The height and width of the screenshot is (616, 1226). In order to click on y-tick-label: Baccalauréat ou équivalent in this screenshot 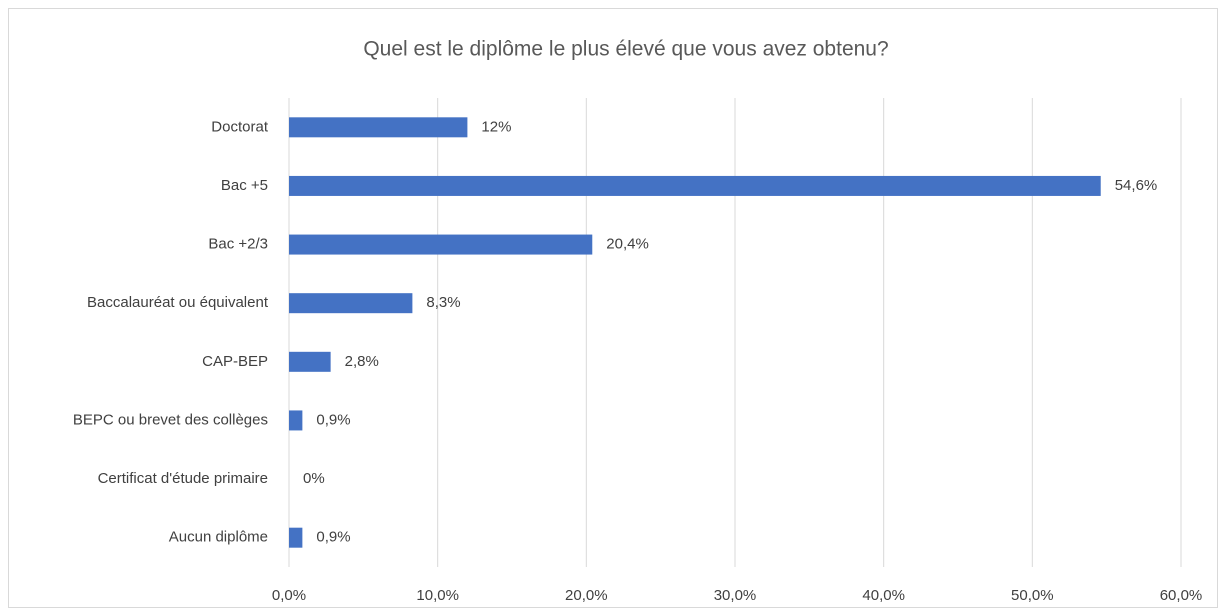, I will do `click(178, 302)`.